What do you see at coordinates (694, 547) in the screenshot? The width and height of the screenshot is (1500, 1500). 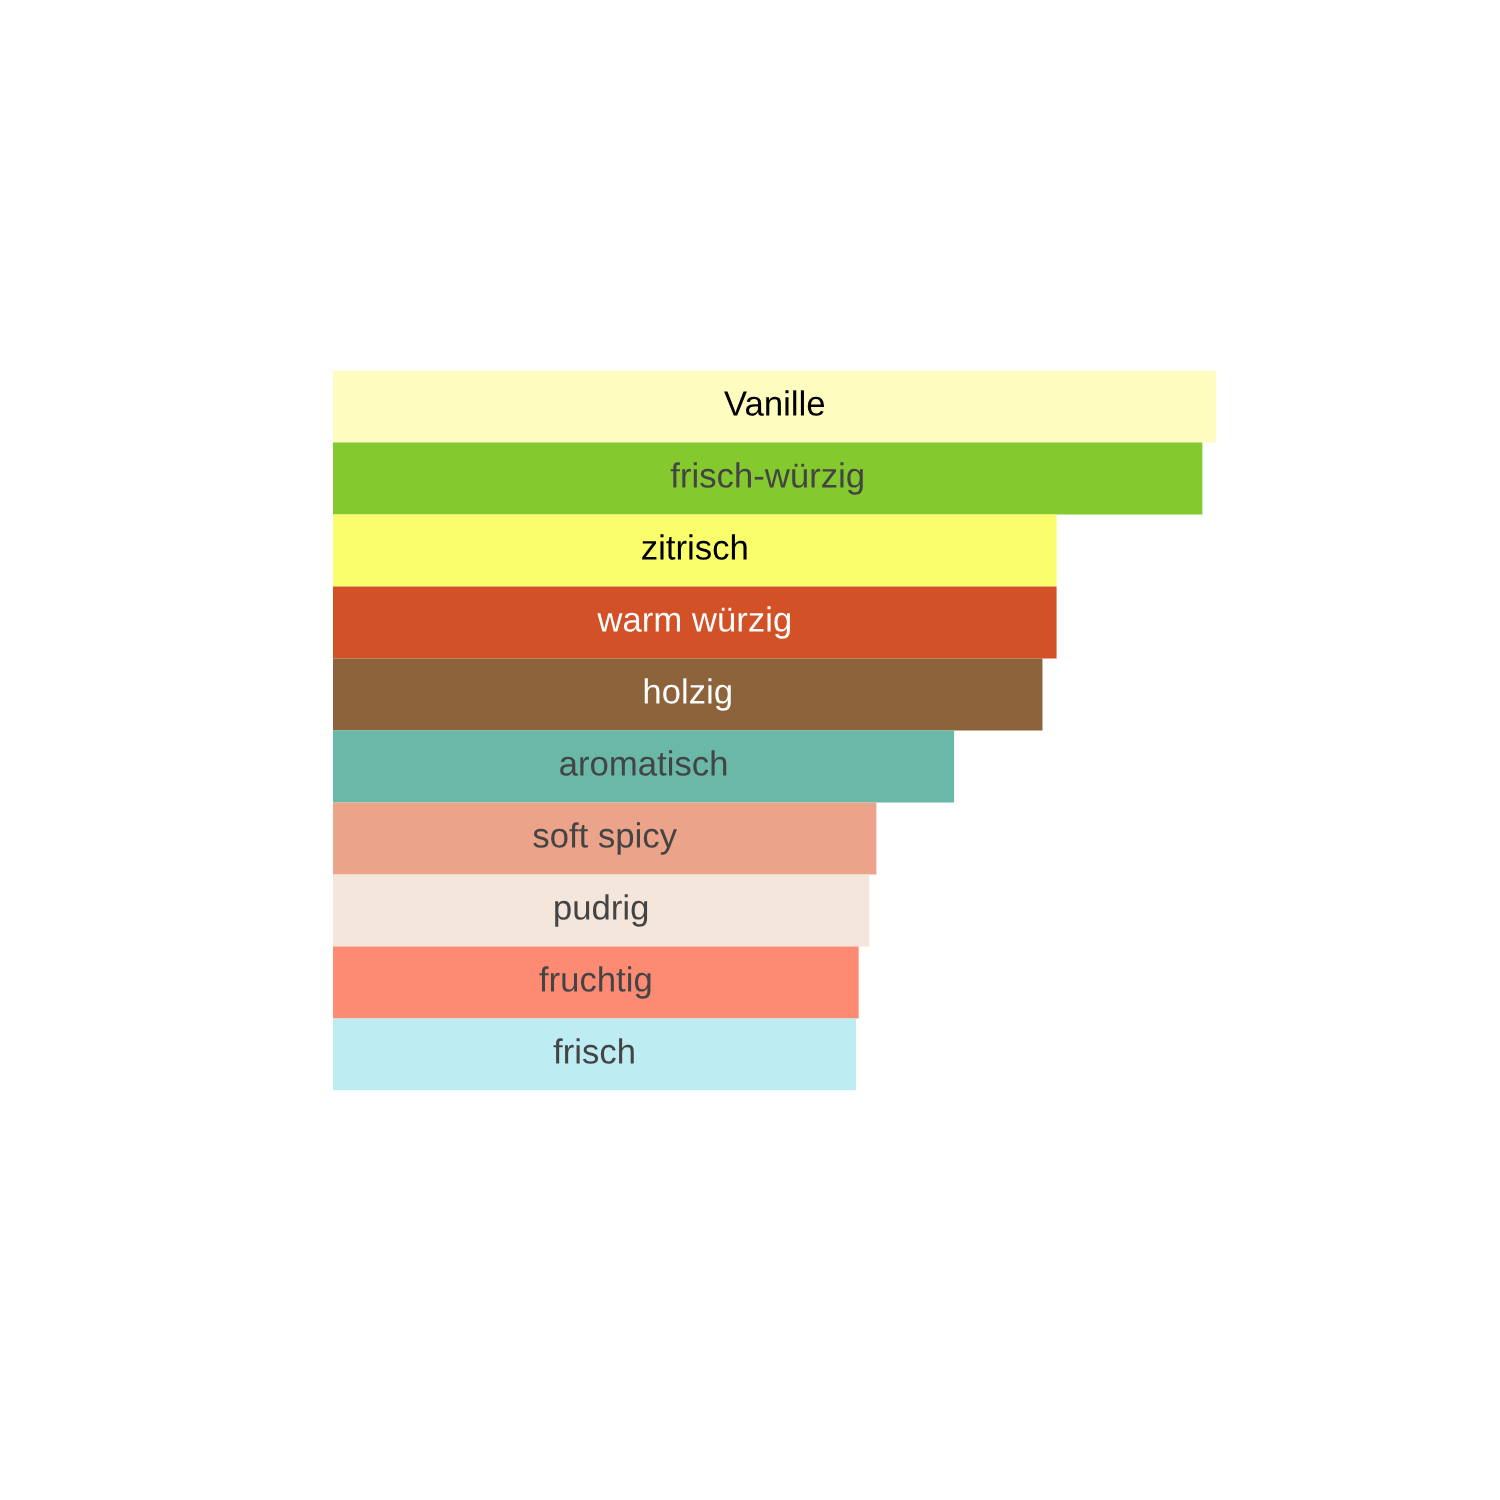 I see `y-tick-label: zitrisch` at bounding box center [694, 547].